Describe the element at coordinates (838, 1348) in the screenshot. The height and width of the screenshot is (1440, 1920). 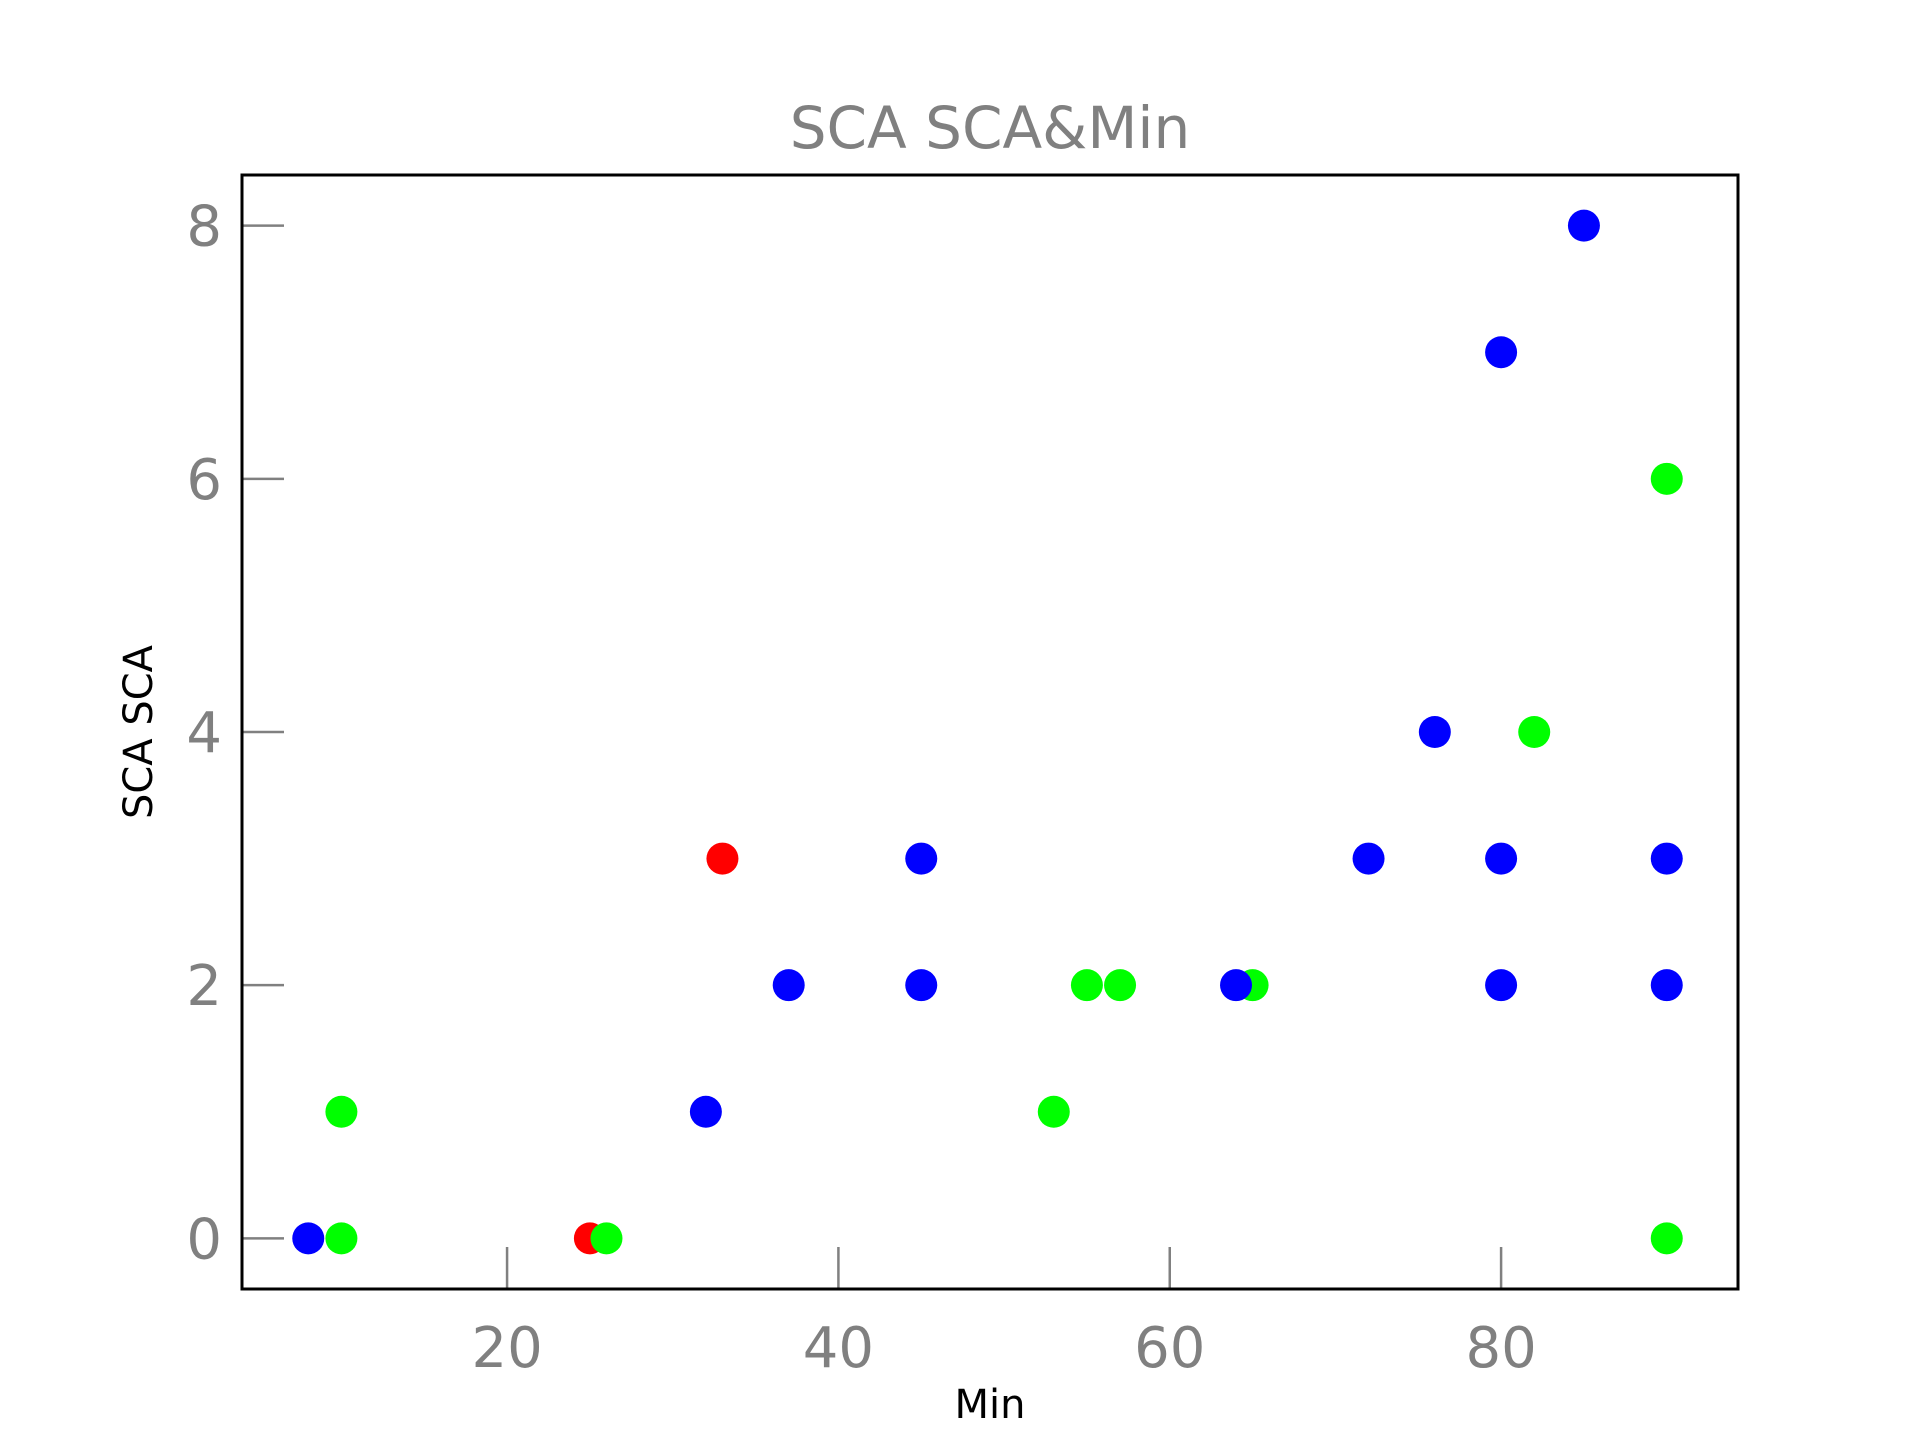
I see `x-tick-label: 40` at that location.